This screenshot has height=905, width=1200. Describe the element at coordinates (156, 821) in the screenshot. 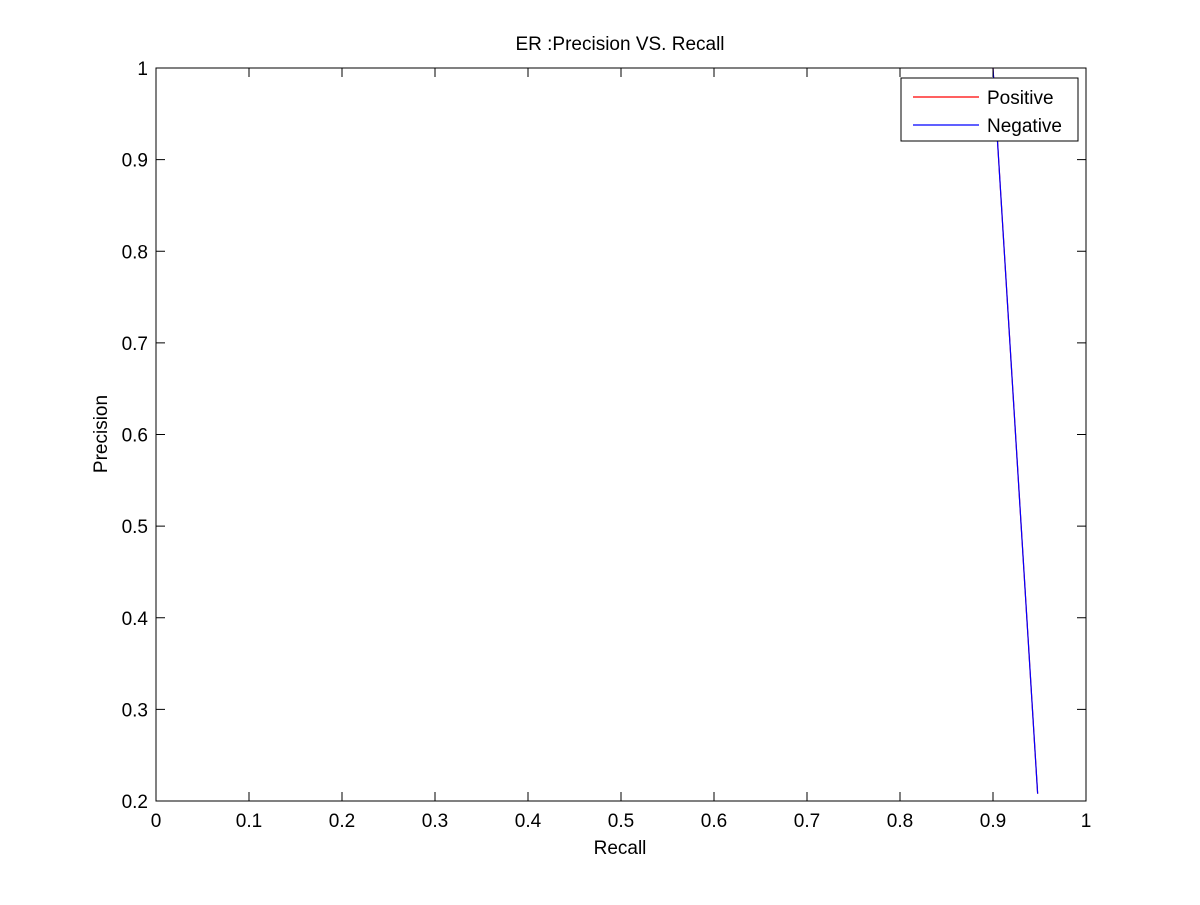

I see `x-tick-label: 0` at that location.